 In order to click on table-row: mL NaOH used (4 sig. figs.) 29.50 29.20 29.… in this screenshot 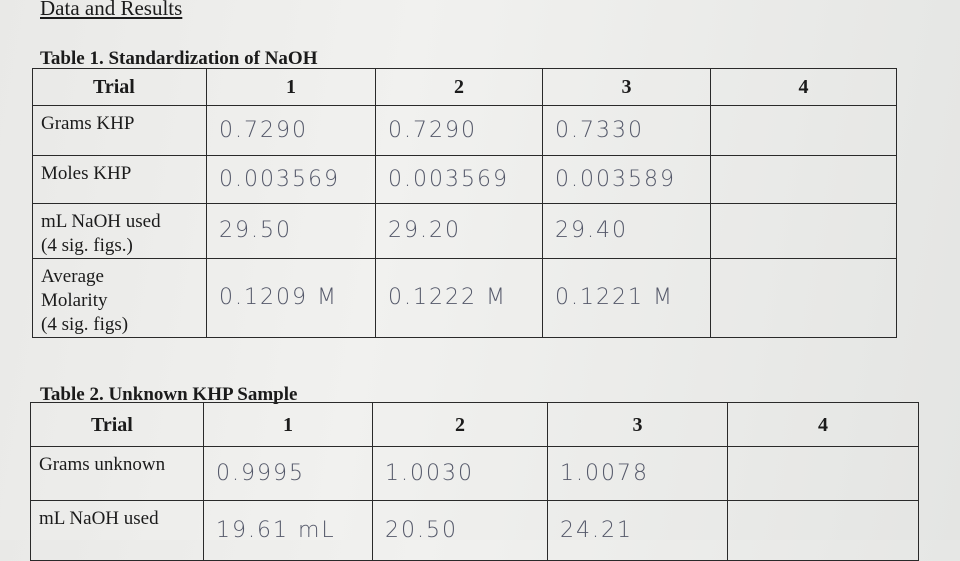, I will do `click(464, 231)`.